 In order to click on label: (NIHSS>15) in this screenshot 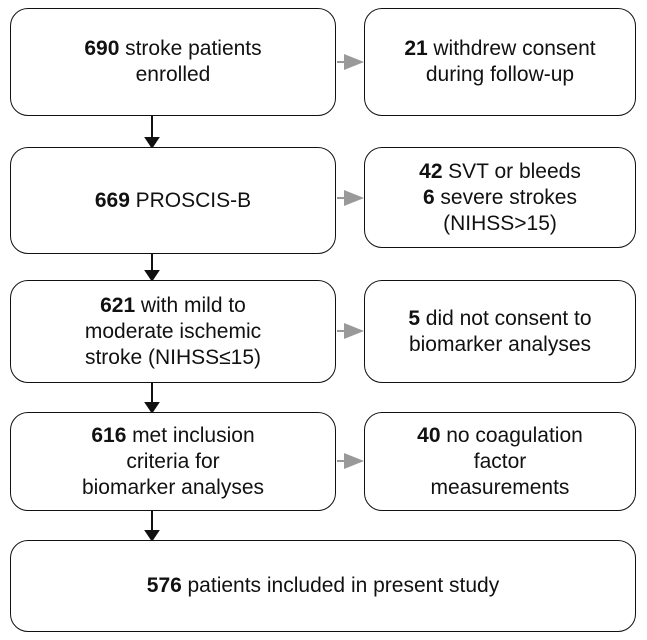, I will do `click(500, 223)`.